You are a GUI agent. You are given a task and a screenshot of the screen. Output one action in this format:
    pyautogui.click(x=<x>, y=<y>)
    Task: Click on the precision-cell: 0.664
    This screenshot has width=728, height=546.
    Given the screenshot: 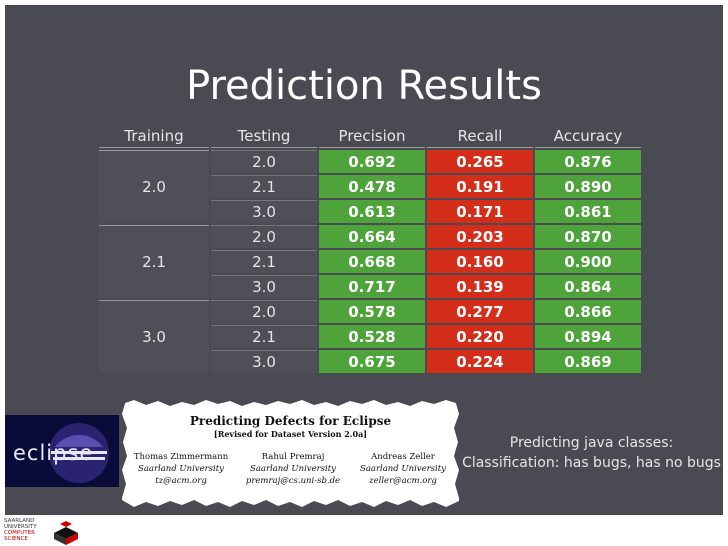 What is the action you would take?
    pyautogui.click(x=372, y=236)
    